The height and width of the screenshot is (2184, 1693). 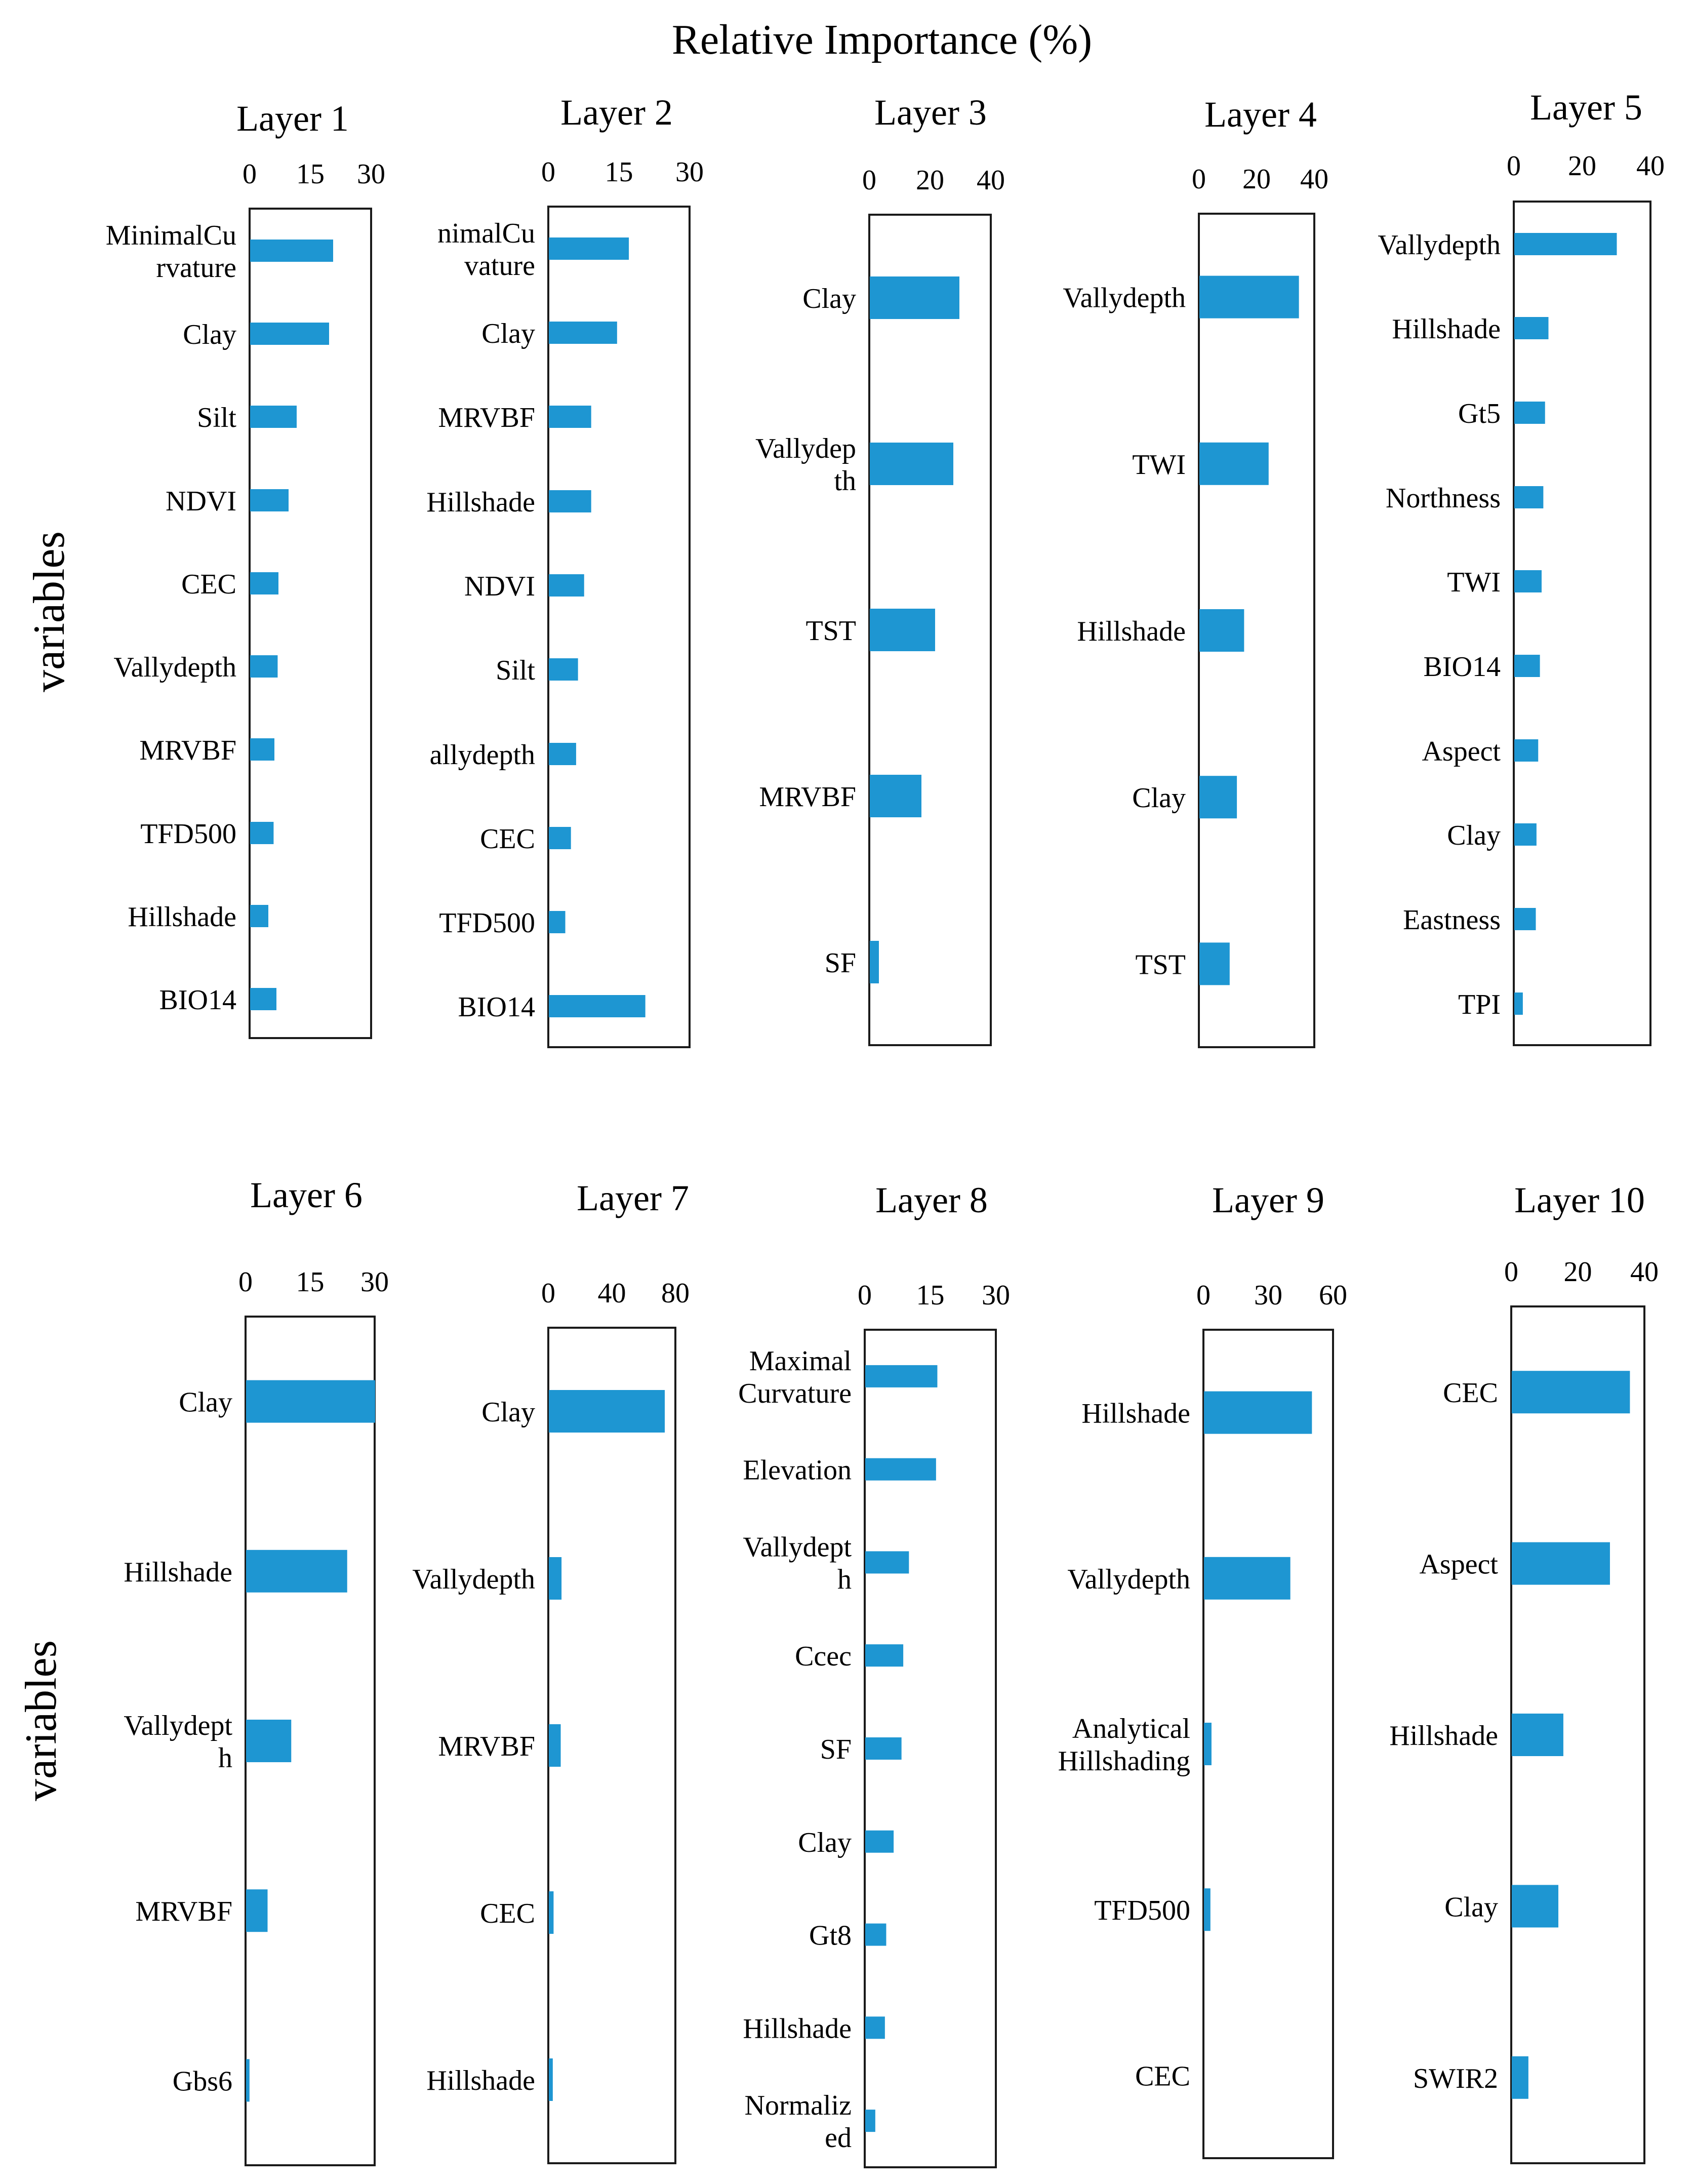 I want to click on panel-title: Layer 9, so click(x=1268, y=1200).